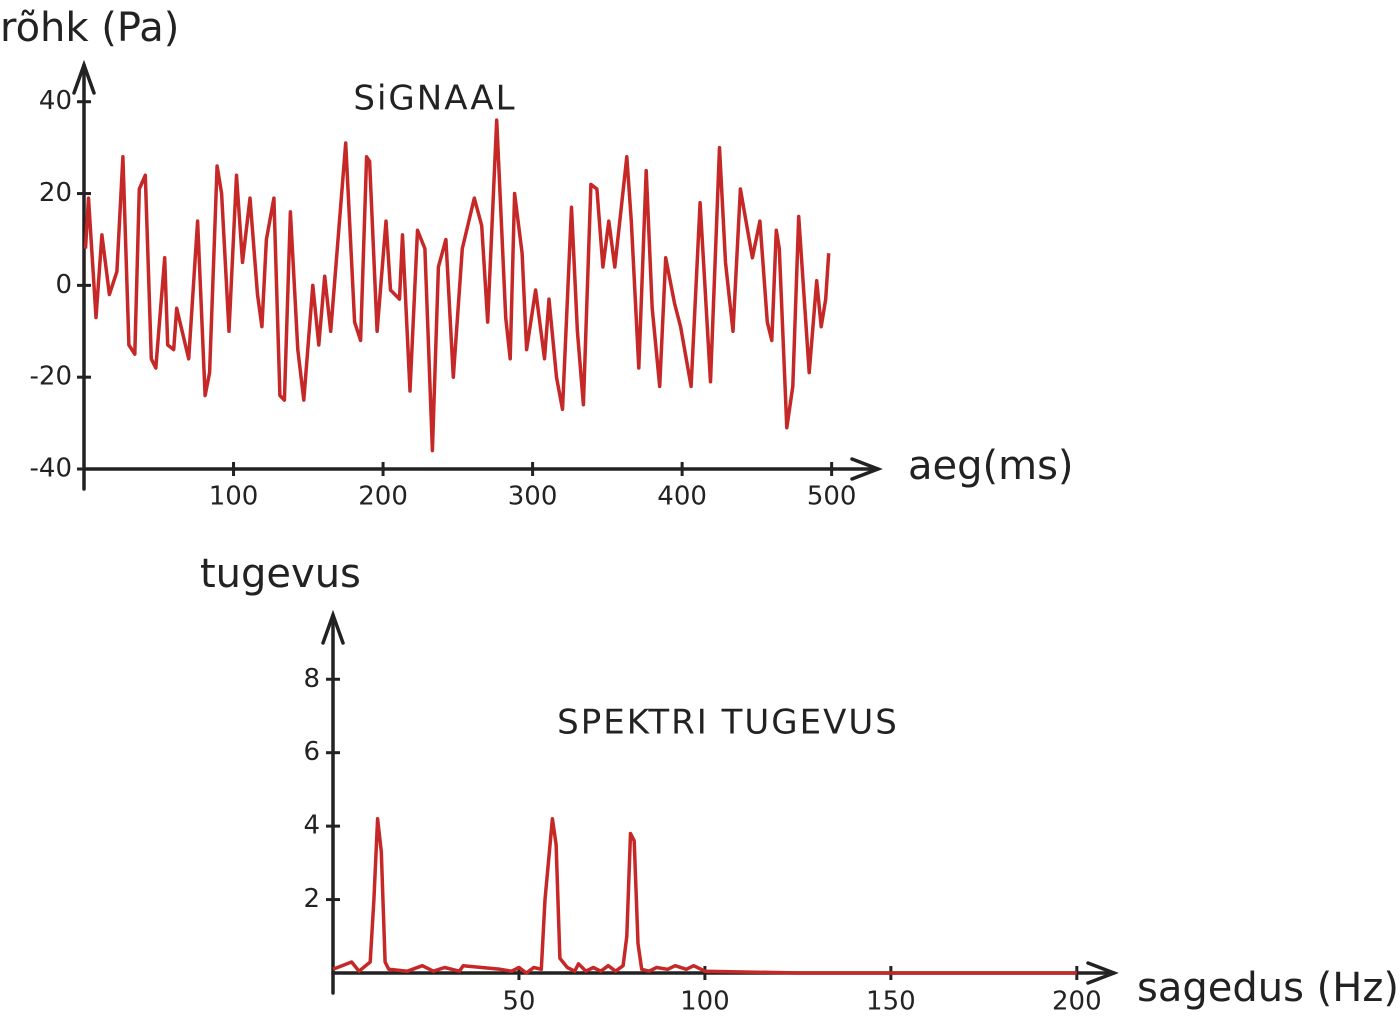 Image resolution: width=1400 pixels, height=1028 pixels. What do you see at coordinates (55, 193) in the screenshot?
I see `y-tick-label: 20` at bounding box center [55, 193].